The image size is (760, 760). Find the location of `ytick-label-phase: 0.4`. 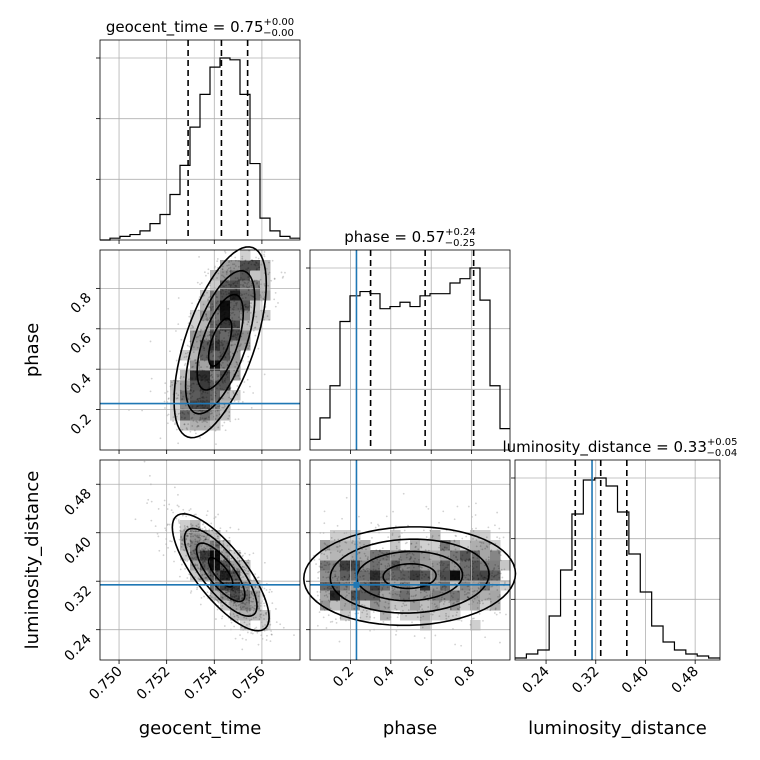

ytick-label-phase: 0.4 is located at coordinates (81, 384).